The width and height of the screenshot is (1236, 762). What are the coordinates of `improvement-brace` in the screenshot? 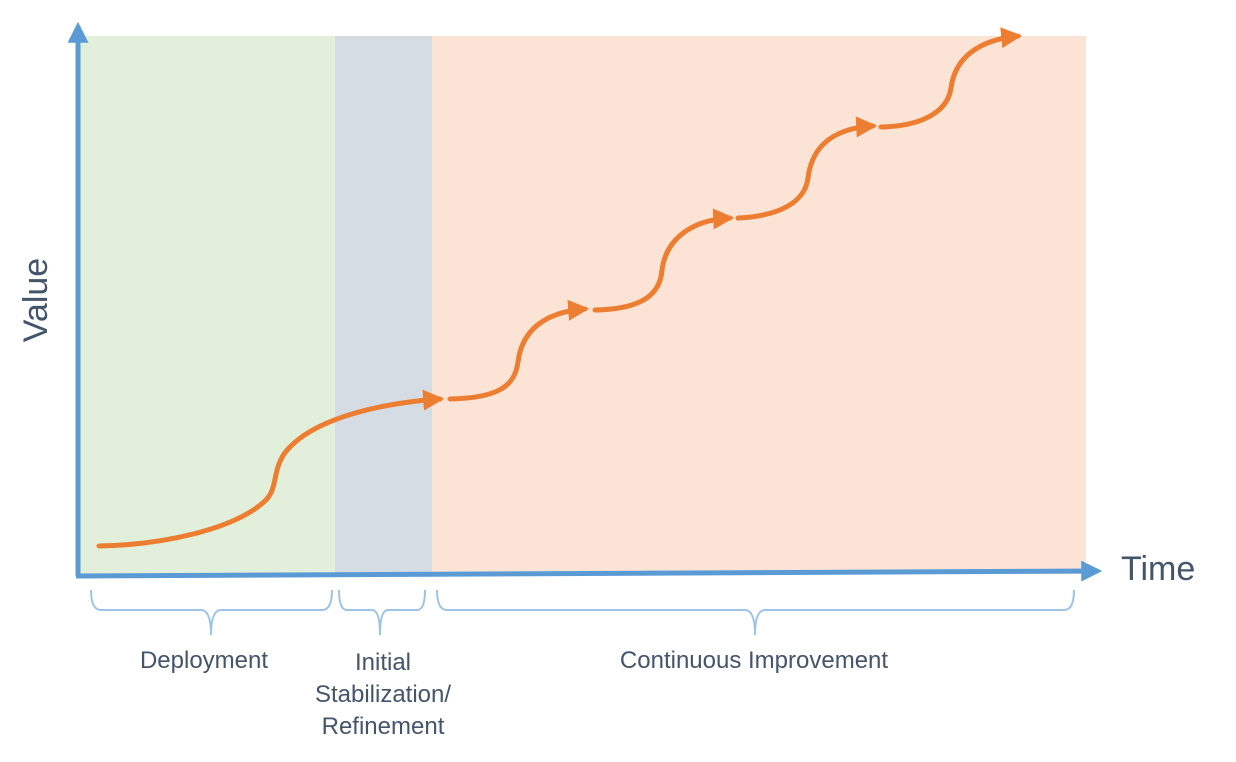 It's located at (755, 612).